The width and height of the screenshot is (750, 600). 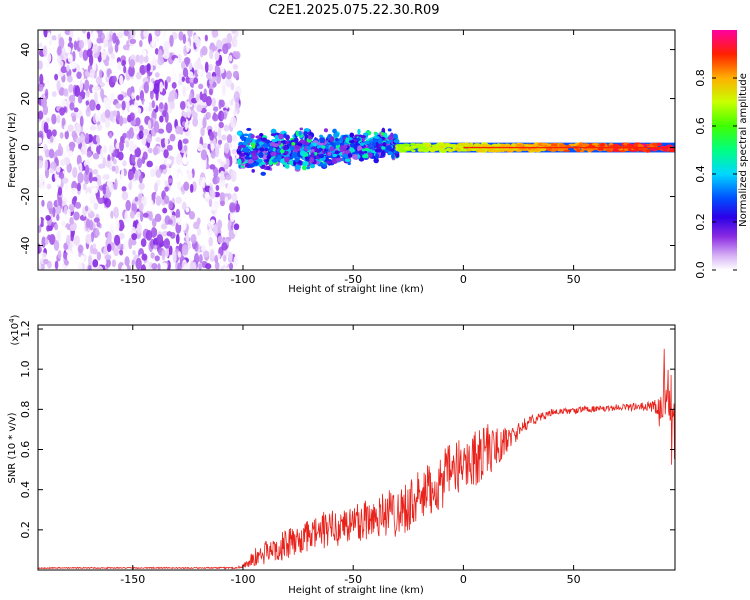 I want to click on colorbar-tick-label: 0.2, so click(x=700, y=222).